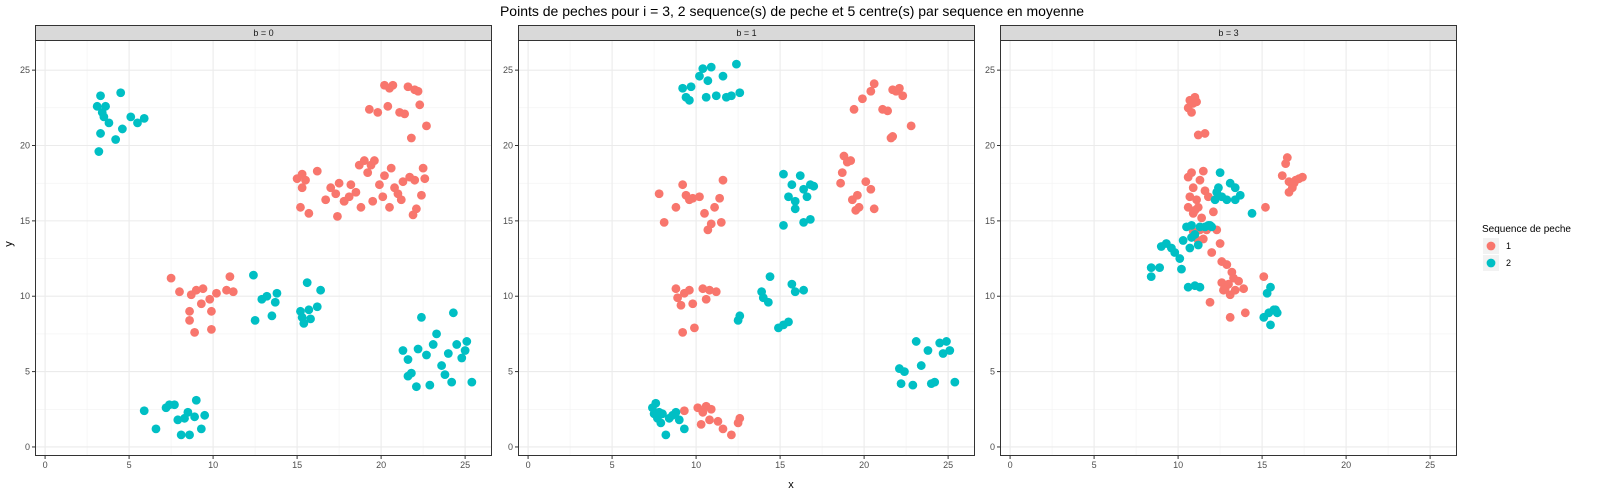 This screenshot has height=500, width=1600. Describe the element at coordinates (990, 70) in the screenshot. I see `y-tick-label: 25` at that location.